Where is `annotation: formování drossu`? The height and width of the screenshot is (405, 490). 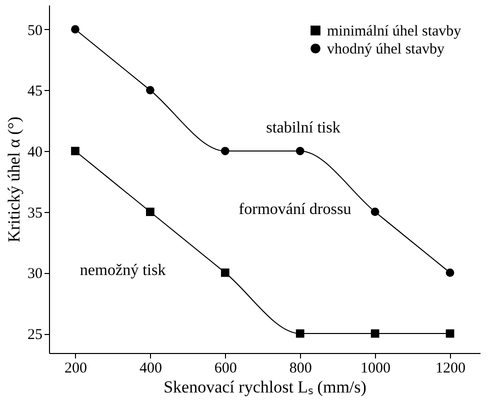
annotation: formování drossu is located at coordinates (295, 209).